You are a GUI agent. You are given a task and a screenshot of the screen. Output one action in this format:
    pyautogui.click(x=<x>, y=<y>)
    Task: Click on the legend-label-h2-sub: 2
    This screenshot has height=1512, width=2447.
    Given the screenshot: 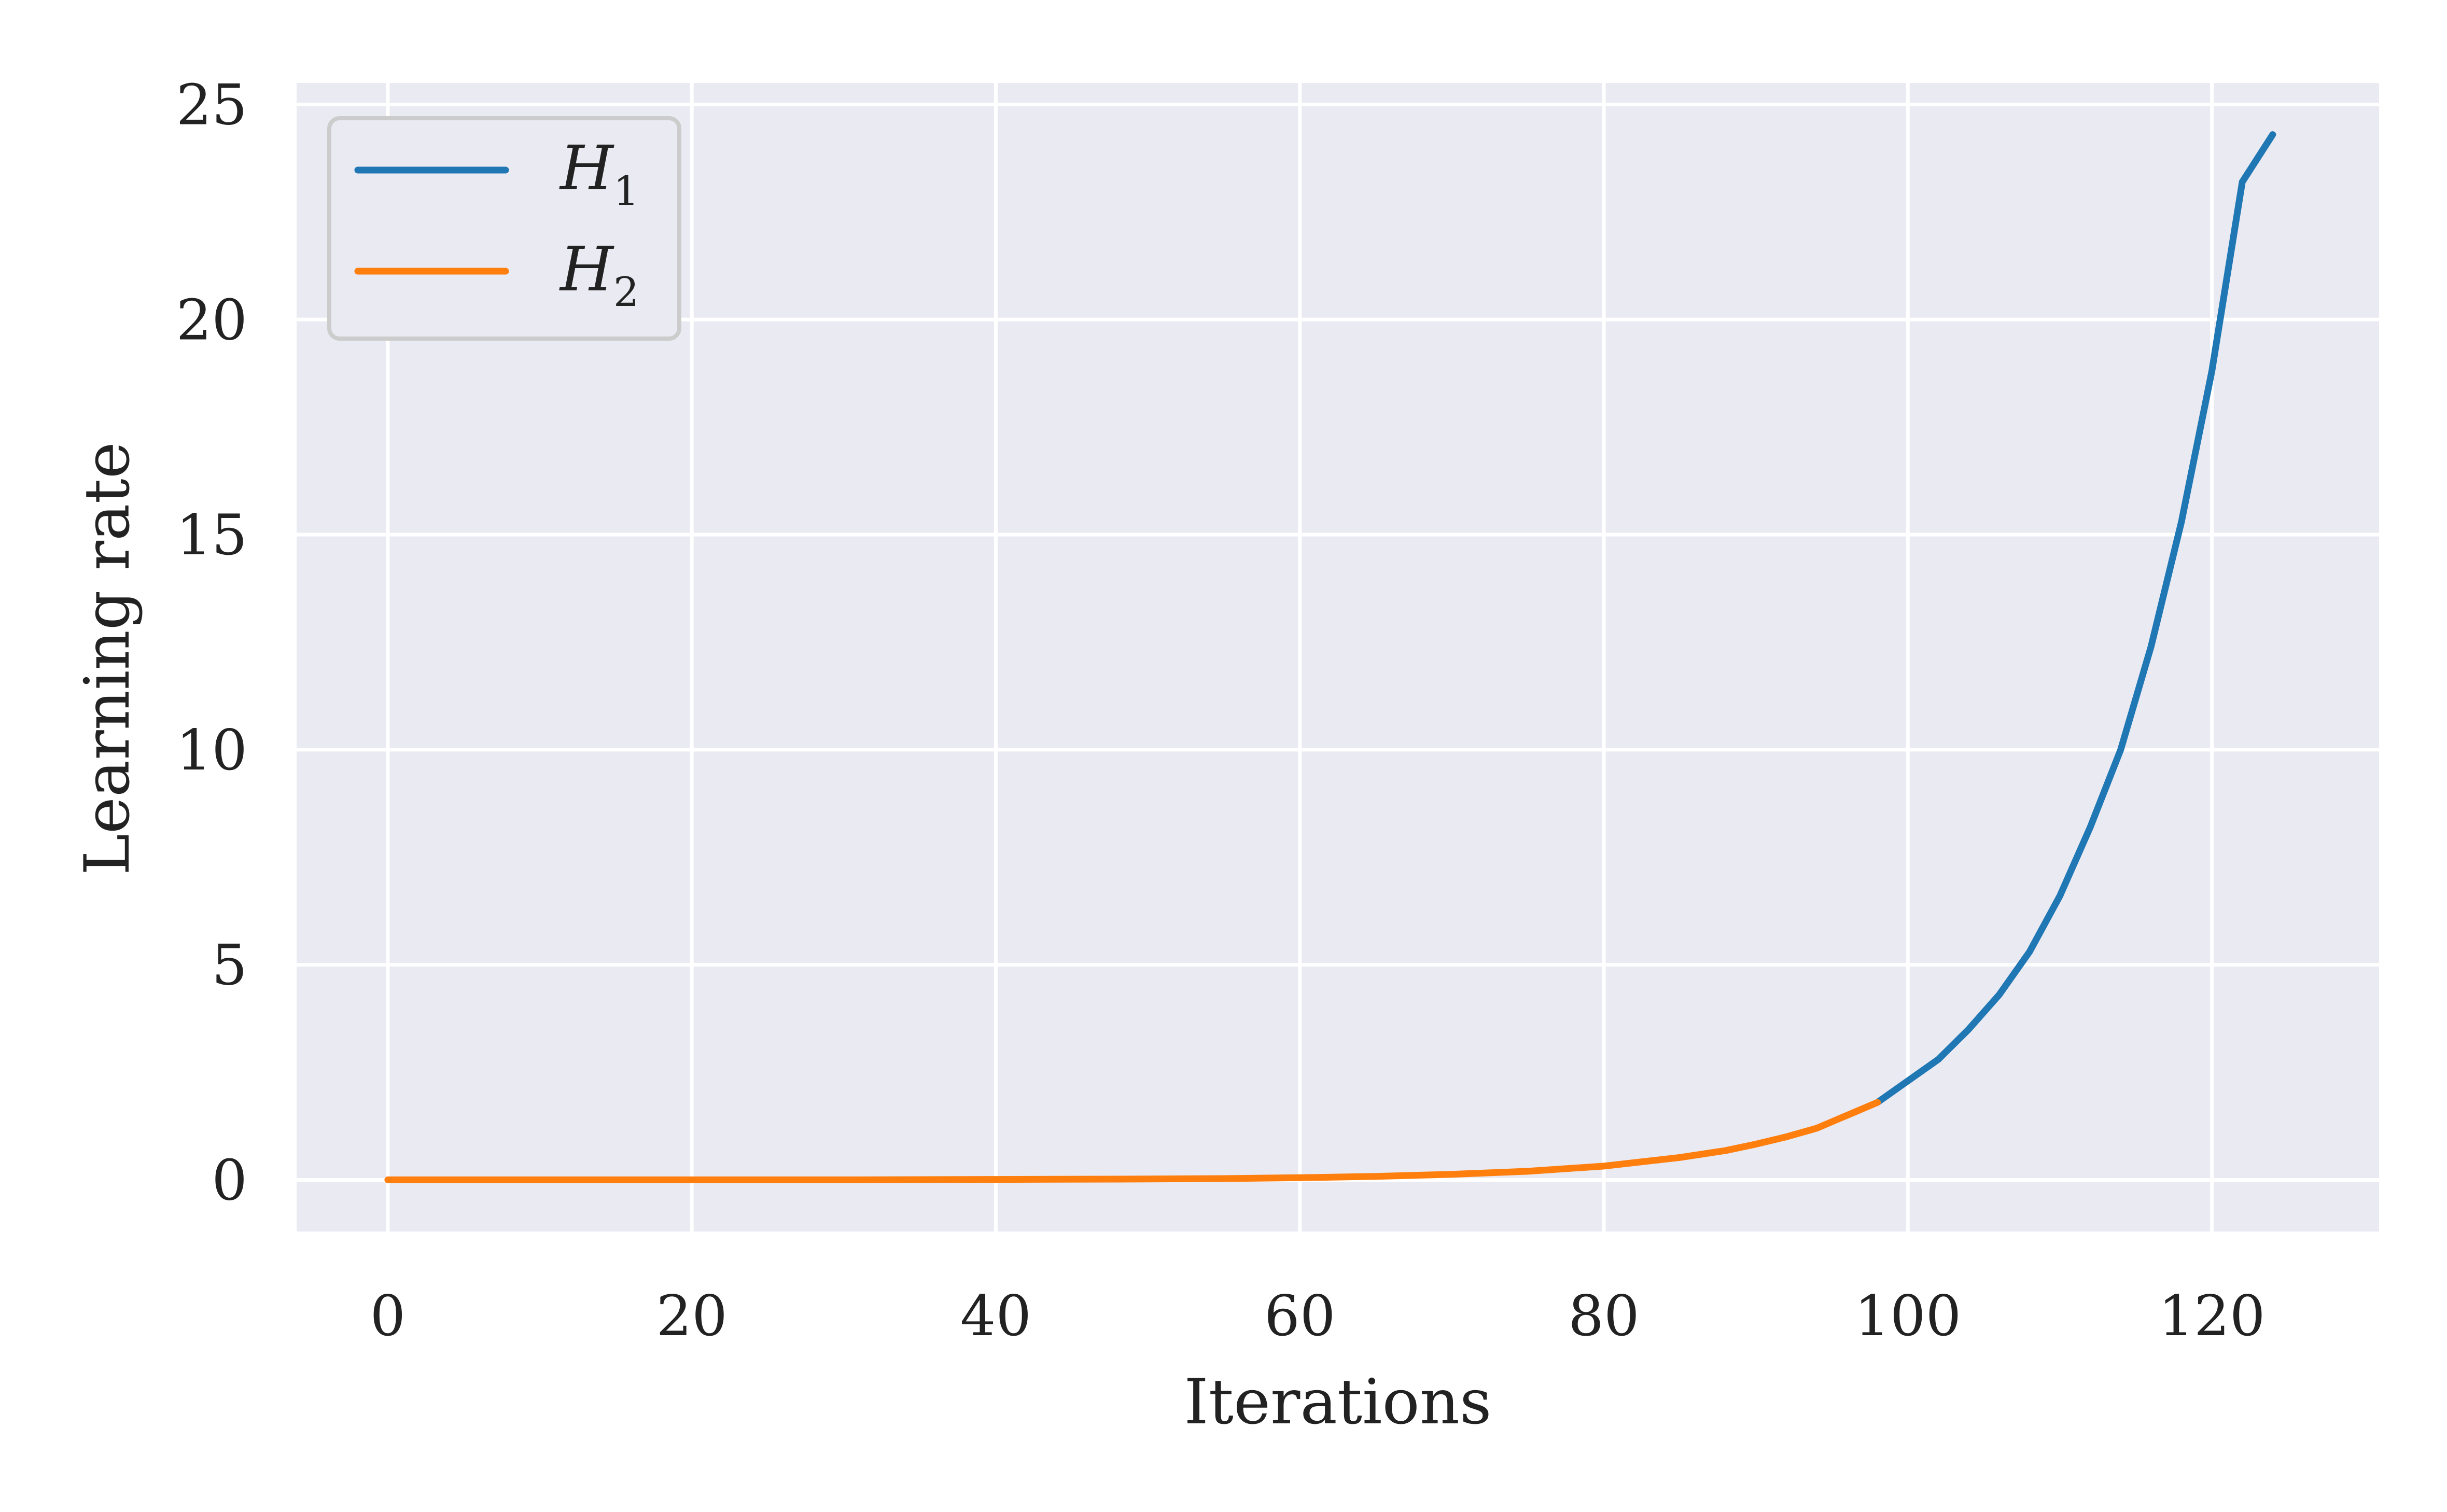 What is the action you would take?
    pyautogui.click(x=626, y=292)
    